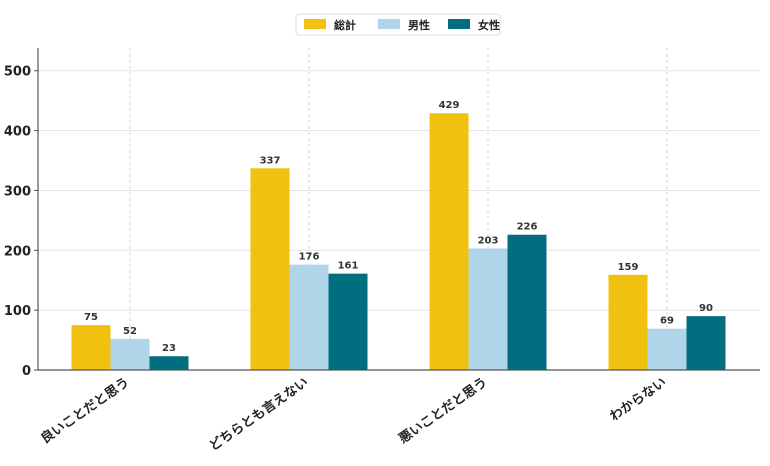 This screenshot has width=770, height=466. What do you see at coordinates (628, 267) in the screenshot?
I see `data-label: 159` at bounding box center [628, 267].